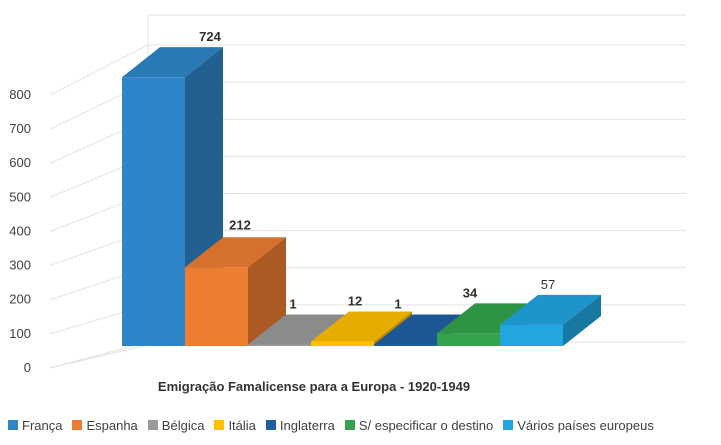 The width and height of the screenshot is (721, 445). I want to click on y-axis-tick-labels: 0 100 200 300 400 500 600 700 800, so click(20, 231).